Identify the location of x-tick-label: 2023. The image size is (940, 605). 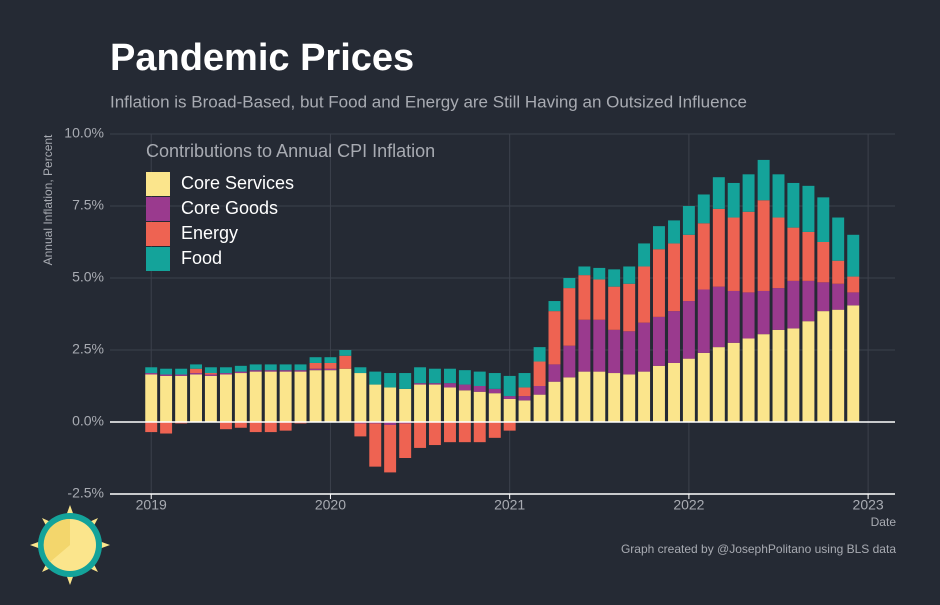
(868, 505).